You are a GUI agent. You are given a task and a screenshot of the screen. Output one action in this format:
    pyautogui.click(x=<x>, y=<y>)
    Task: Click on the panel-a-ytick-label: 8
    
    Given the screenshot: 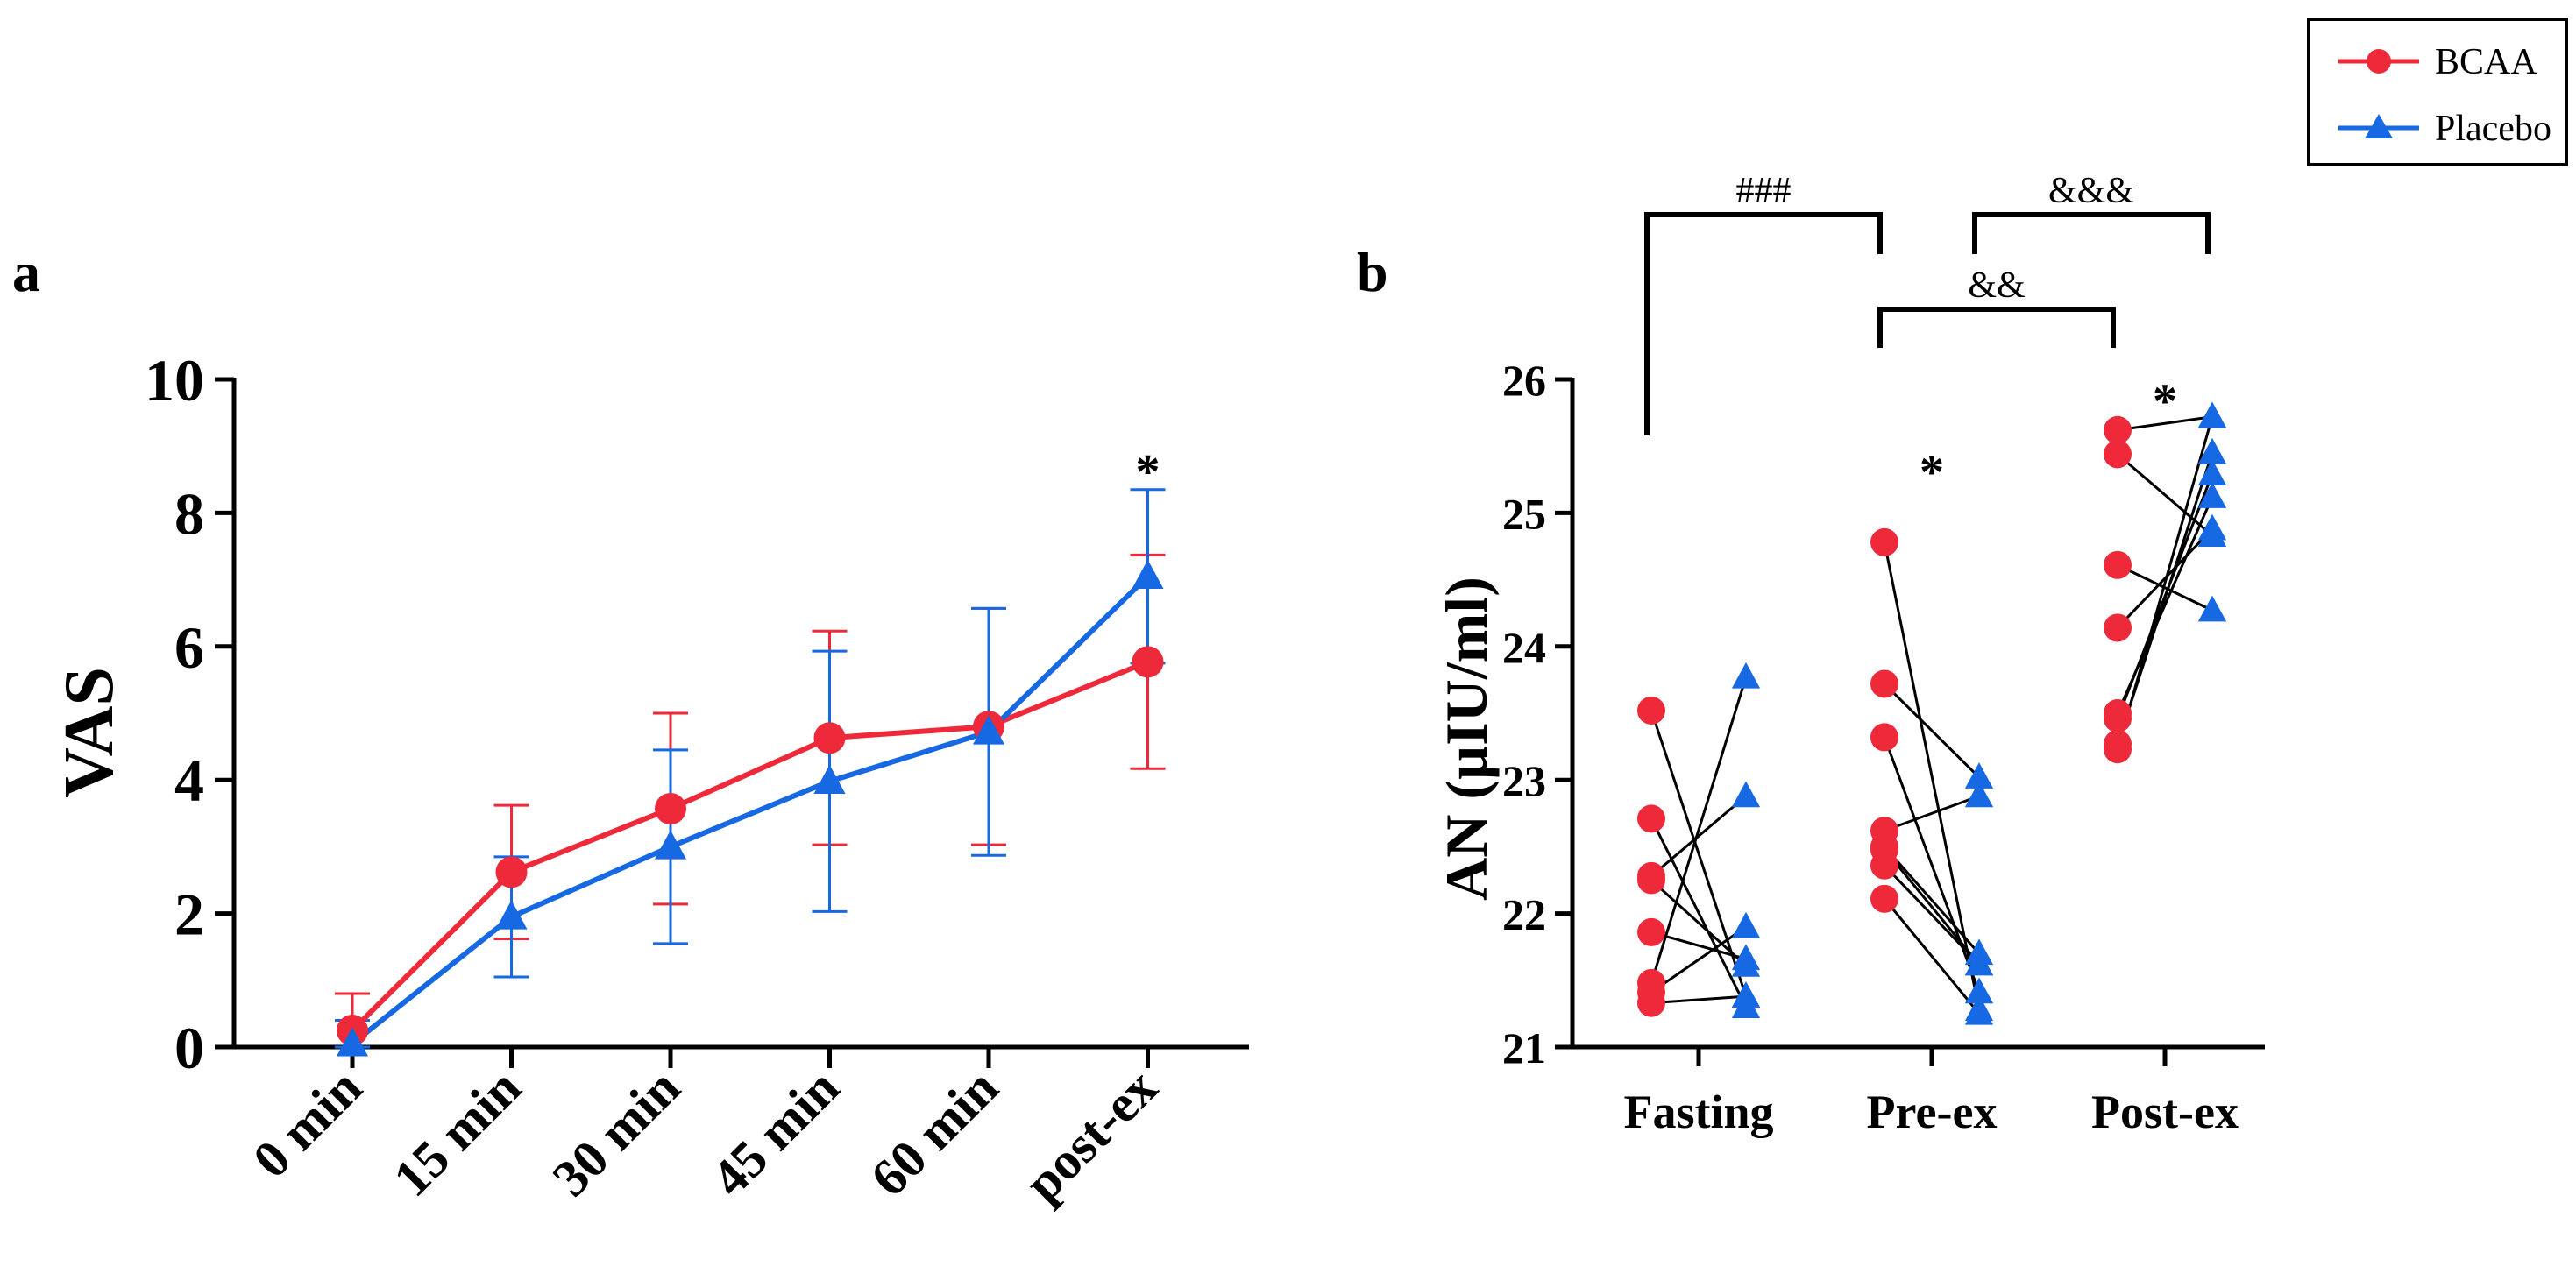 What is the action you would take?
    pyautogui.click(x=189, y=513)
    